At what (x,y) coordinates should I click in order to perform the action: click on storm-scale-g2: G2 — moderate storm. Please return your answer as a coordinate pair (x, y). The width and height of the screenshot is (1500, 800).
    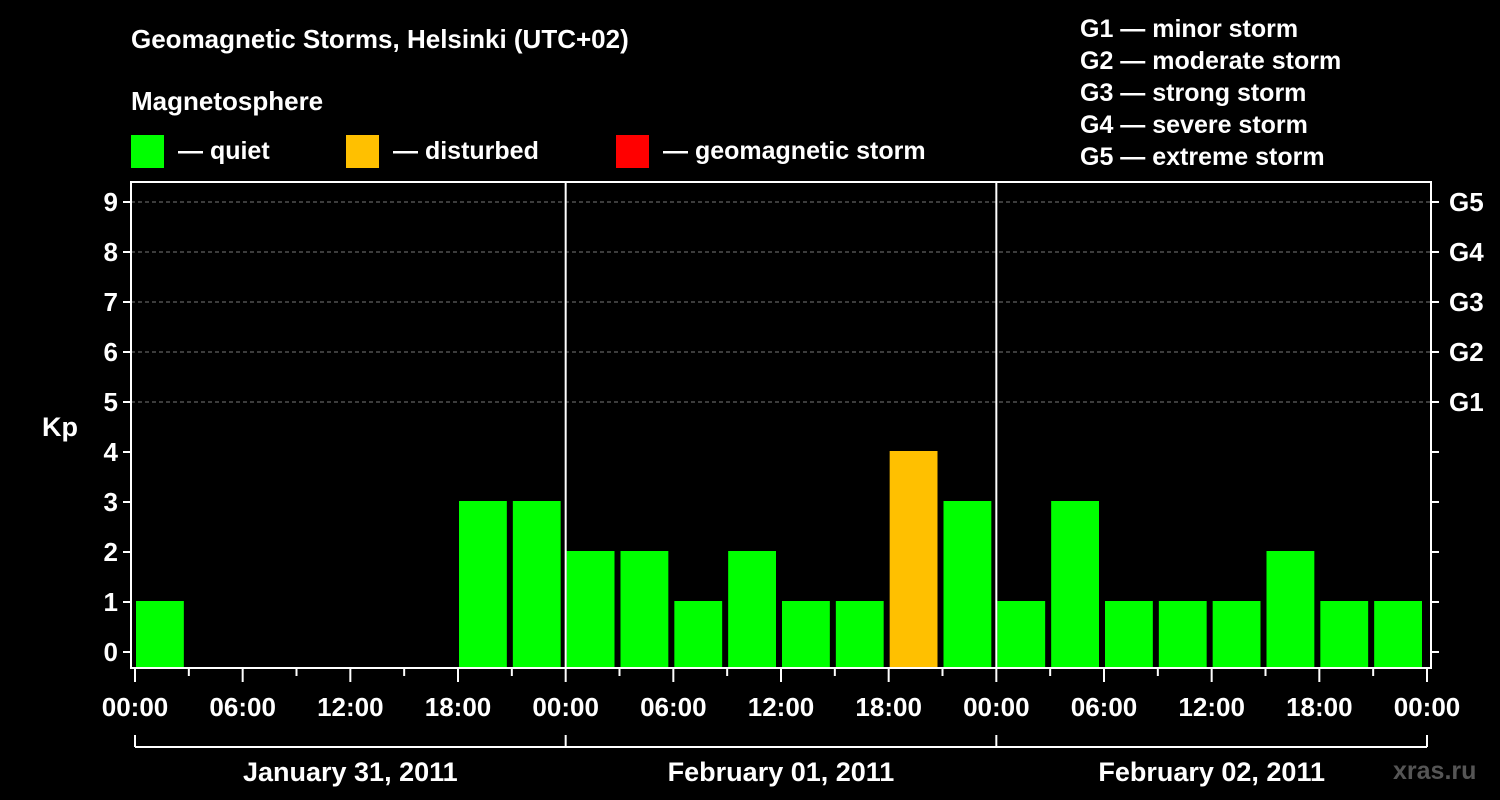
    Looking at the image, I should click on (1211, 61).